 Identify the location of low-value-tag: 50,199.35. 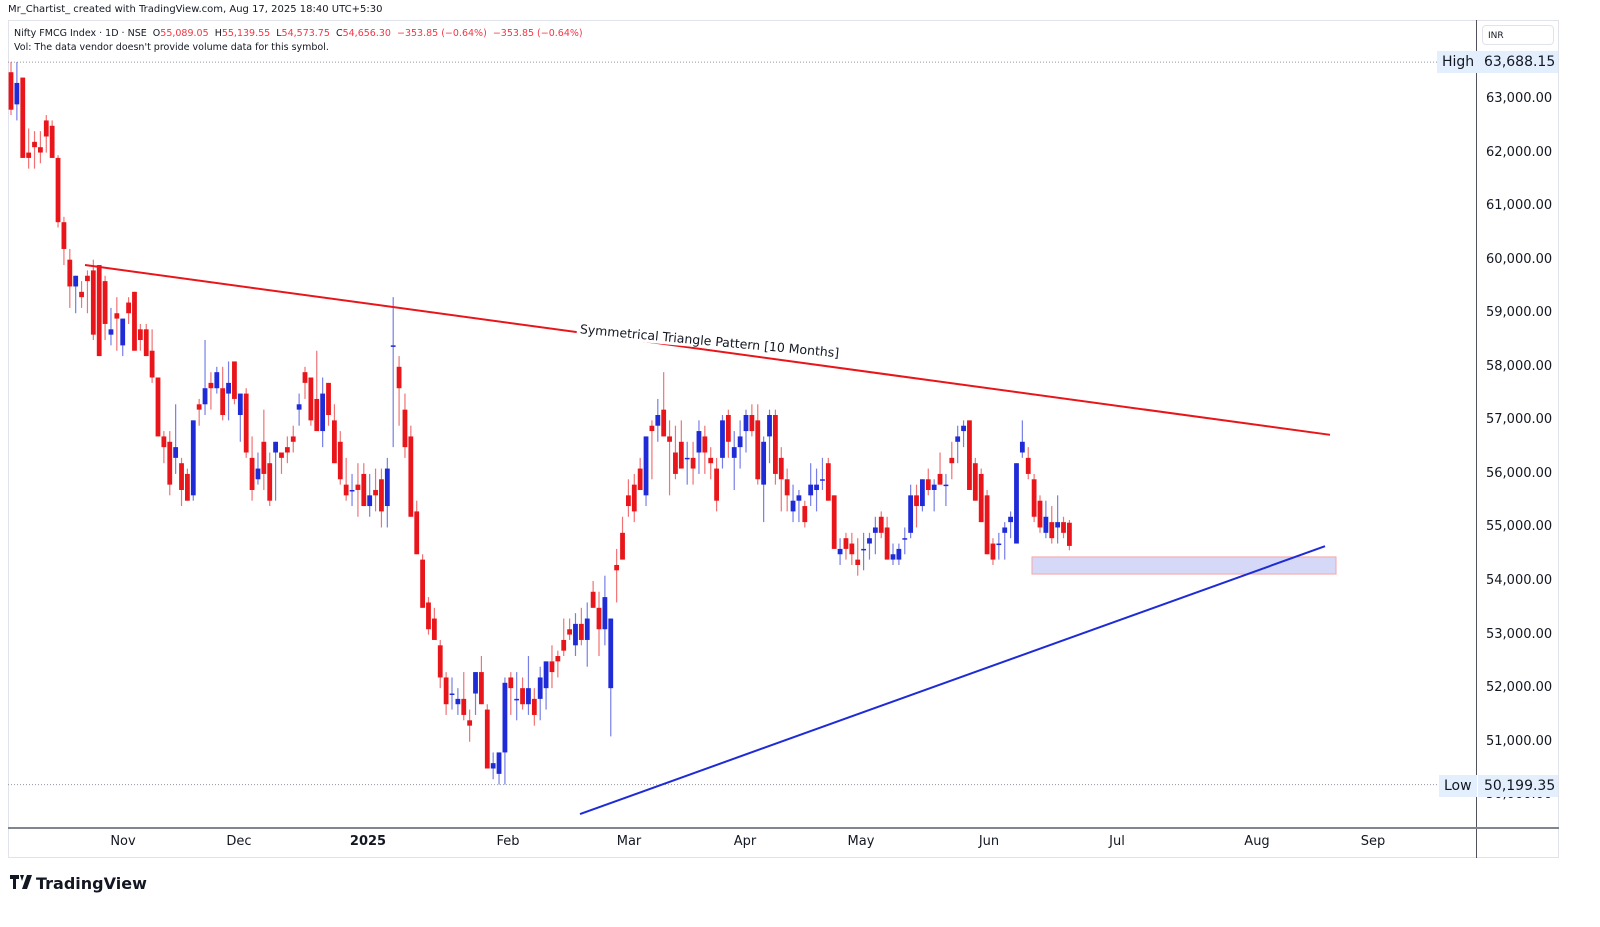
(1518, 786).